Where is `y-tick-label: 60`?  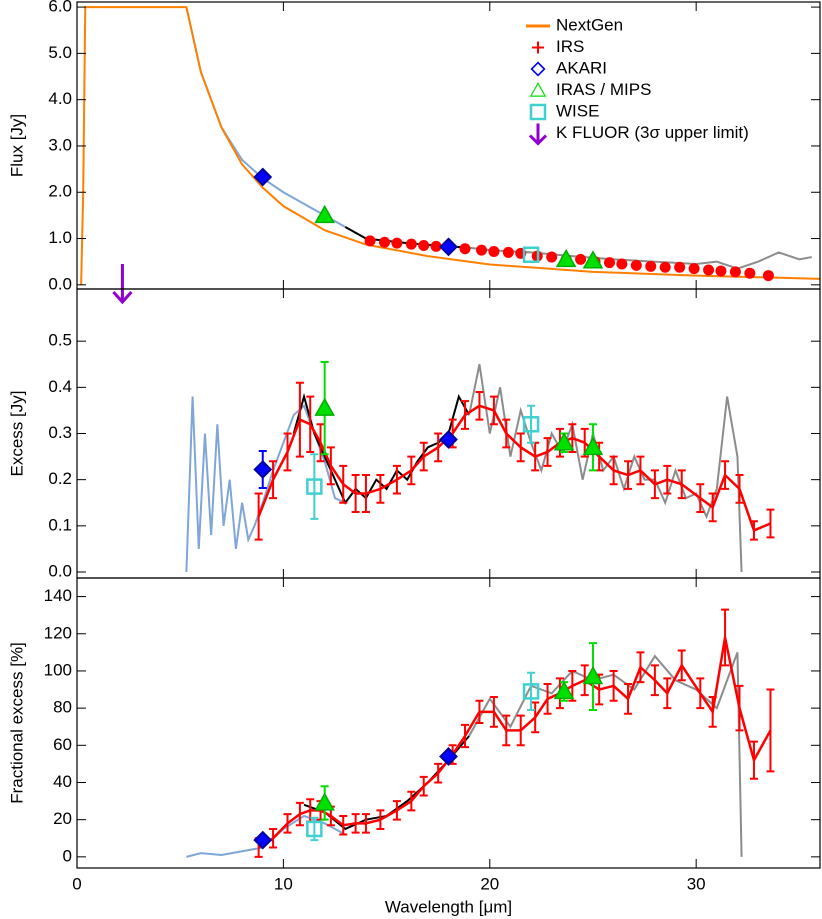 y-tick-label: 60 is located at coordinates (62, 744).